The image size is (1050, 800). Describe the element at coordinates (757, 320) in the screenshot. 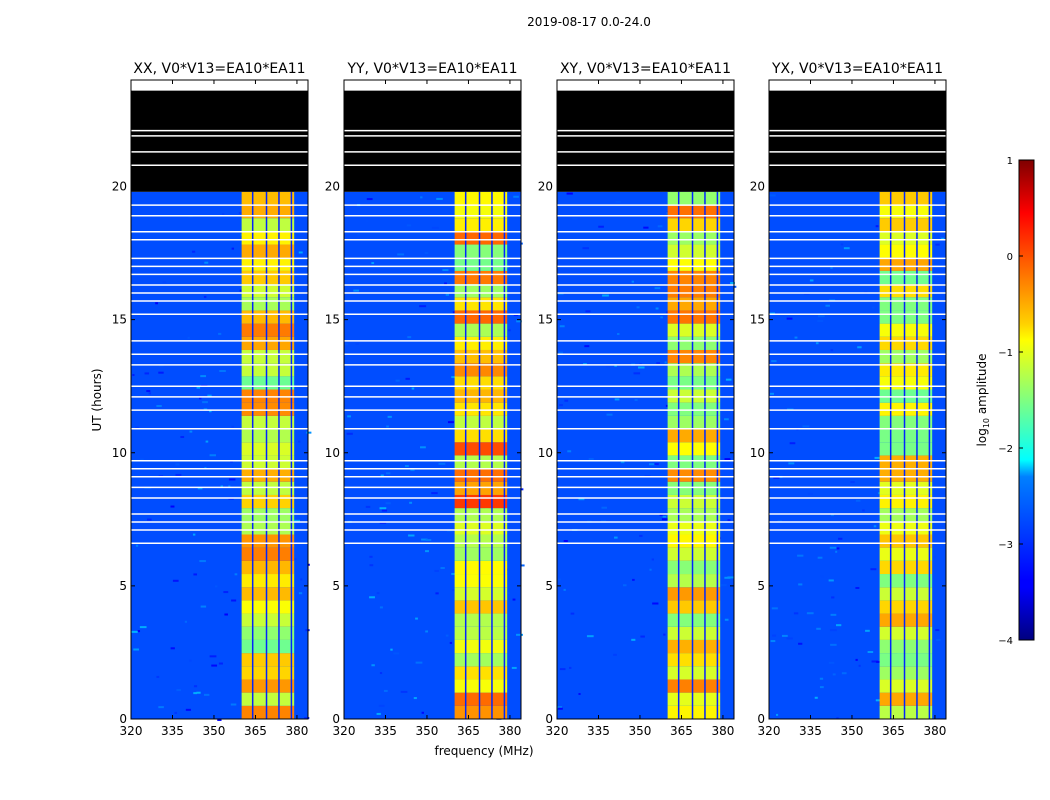

I see `y-tick-label: 15` at that location.